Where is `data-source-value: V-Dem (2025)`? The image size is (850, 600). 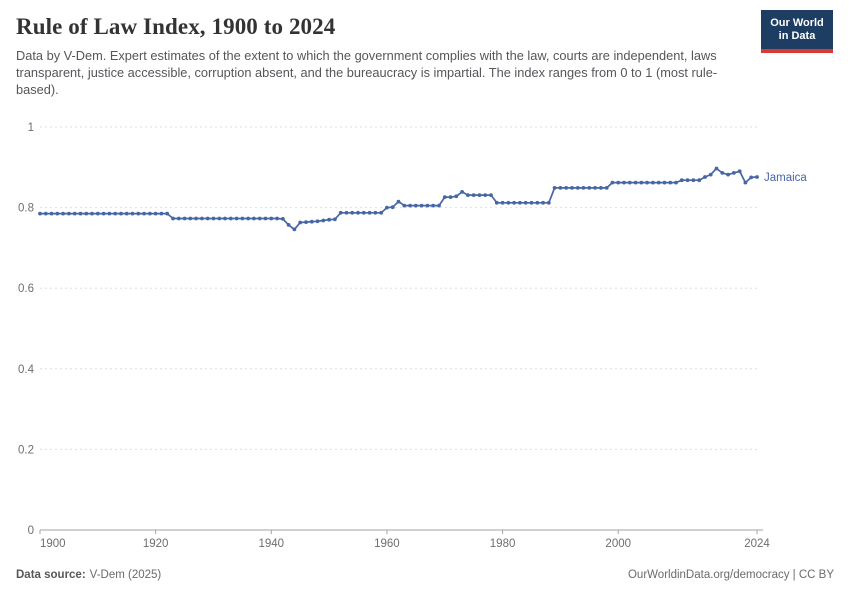 data-source-value: V-Dem (2025) is located at coordinates (125, 575).